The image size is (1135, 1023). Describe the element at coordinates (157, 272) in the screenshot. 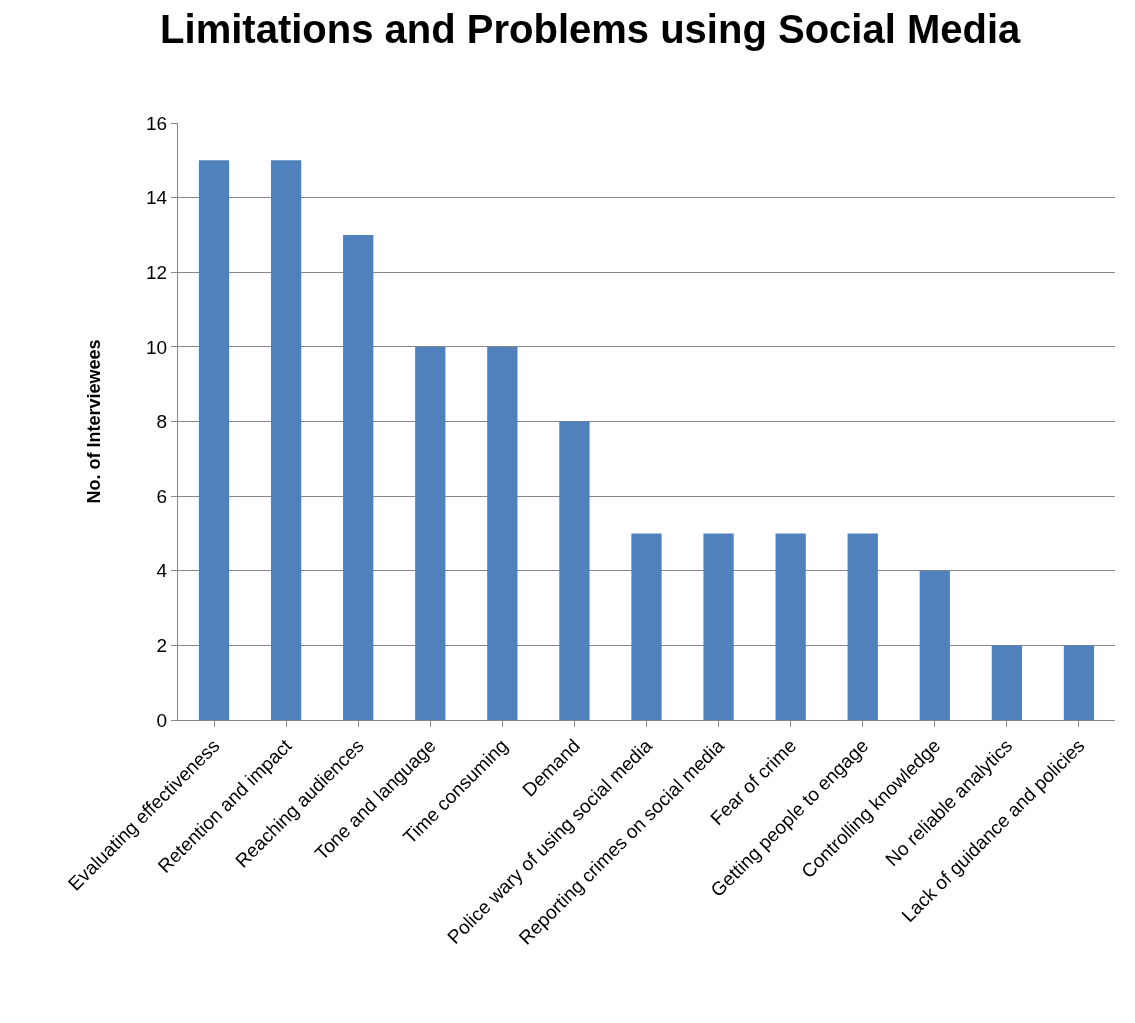

I see `y-tick-label: 12` at that location.